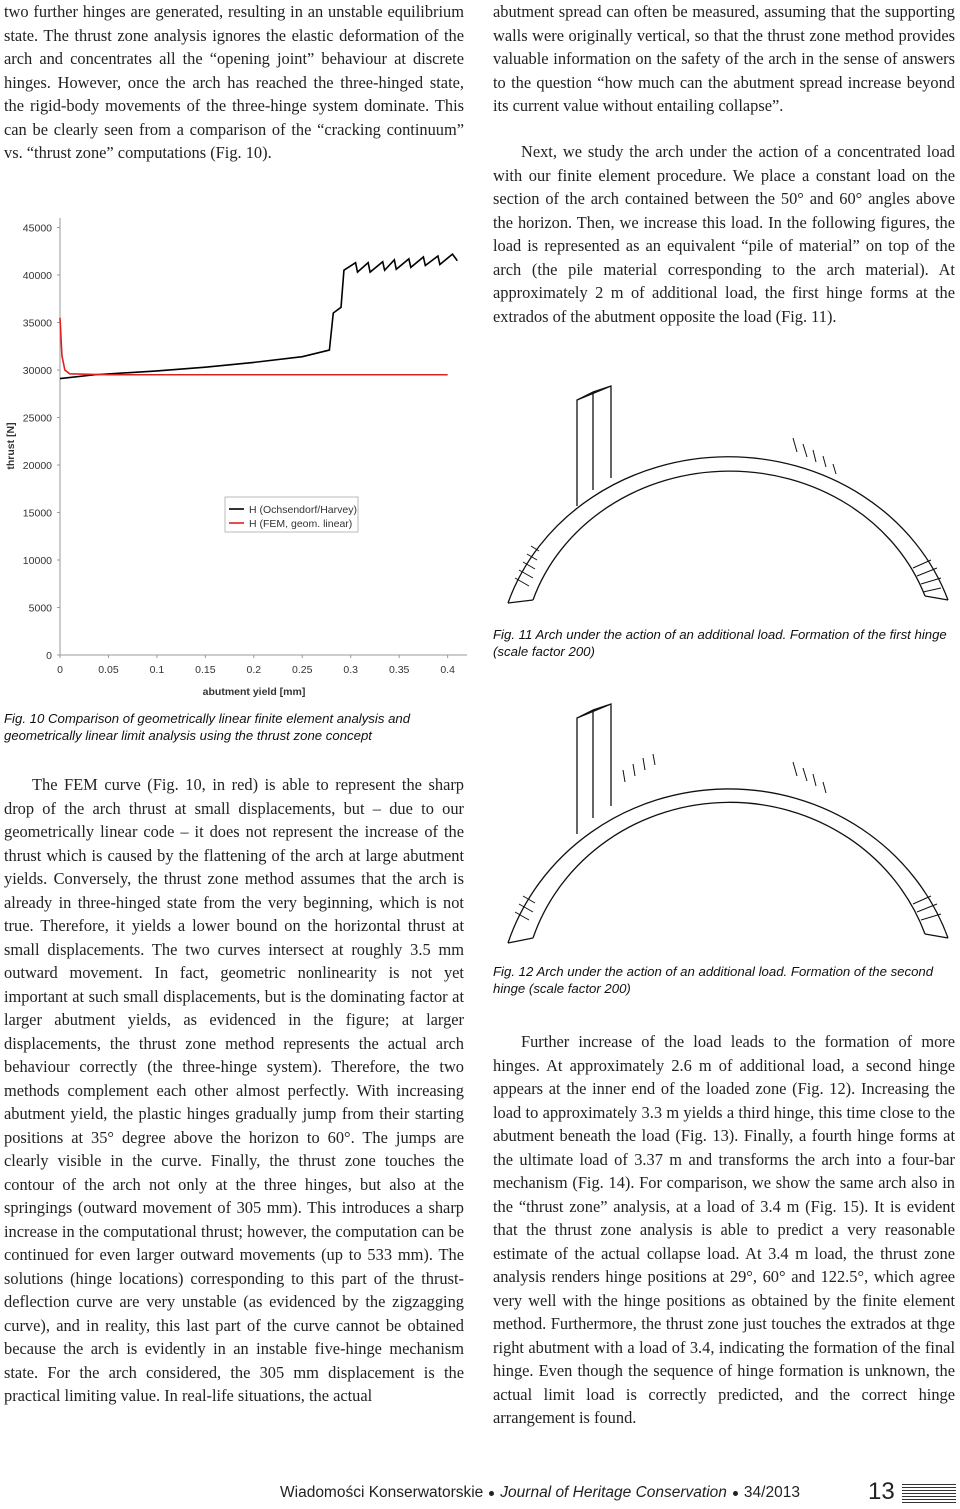 This screenshot has width=960, height=1509. I want to click on y-tick-label: 30000, so click(37, 371).